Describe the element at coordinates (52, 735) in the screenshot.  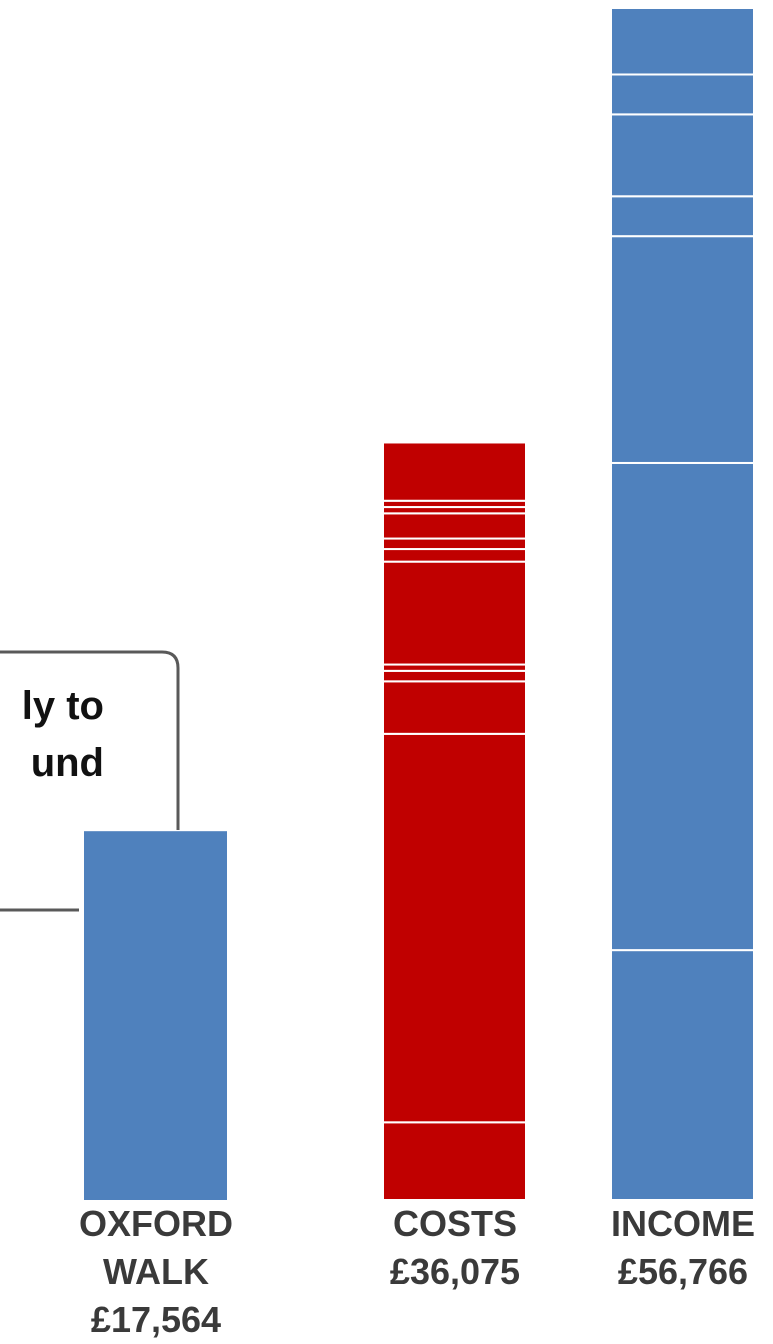
I see `callout-text: ly to und` at that location.